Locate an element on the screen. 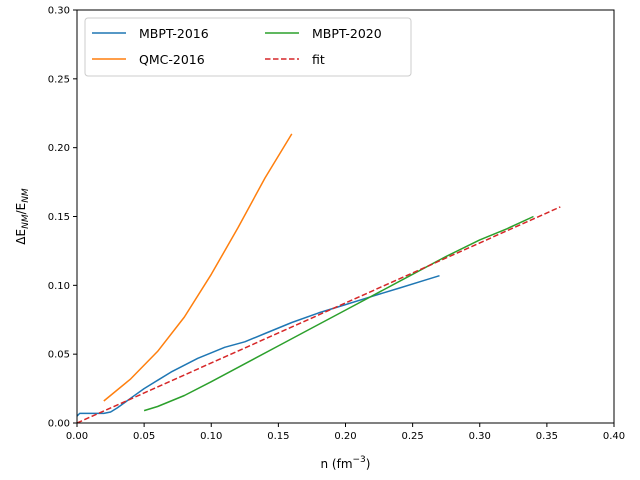  legend: MBPT-2016 QMC-2016 MBPT-2020 fit is located at coordinates (248, 47).